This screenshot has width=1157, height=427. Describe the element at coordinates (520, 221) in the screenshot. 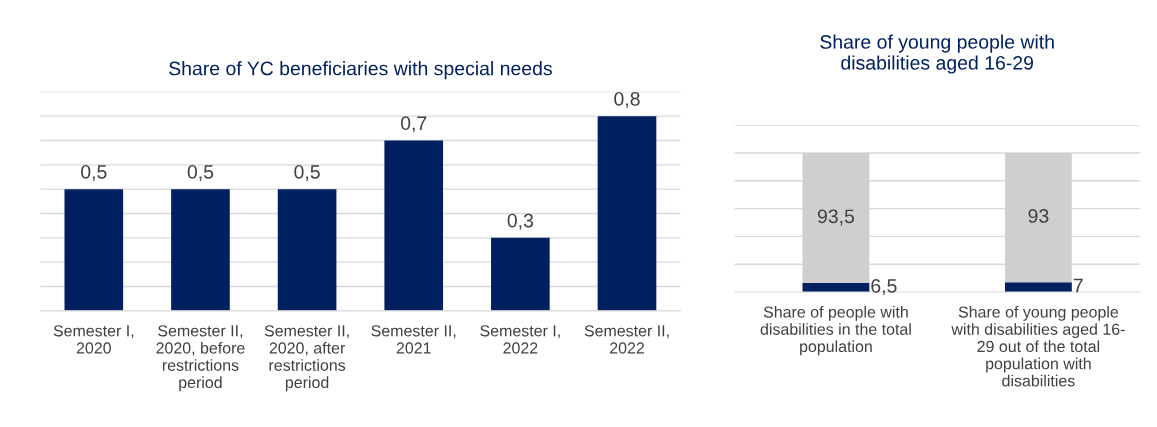

I see `data-label: 0,3` at that location.